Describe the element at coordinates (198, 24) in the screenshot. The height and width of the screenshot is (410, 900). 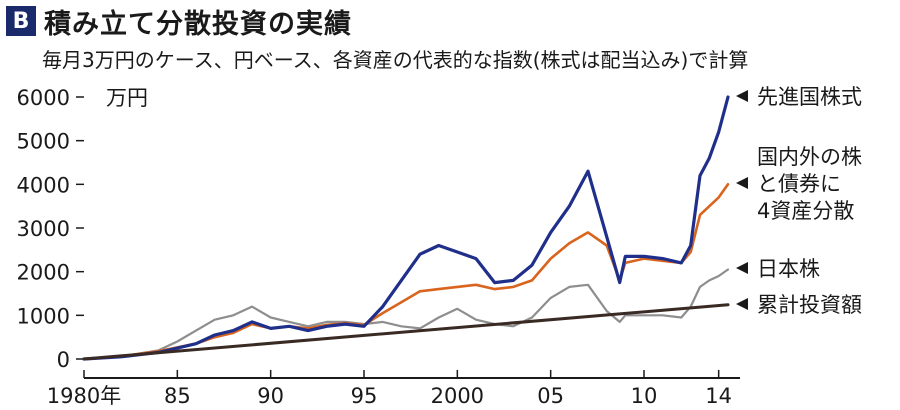
I see `chart-title: 積み立て分散投資の実績` at that location.